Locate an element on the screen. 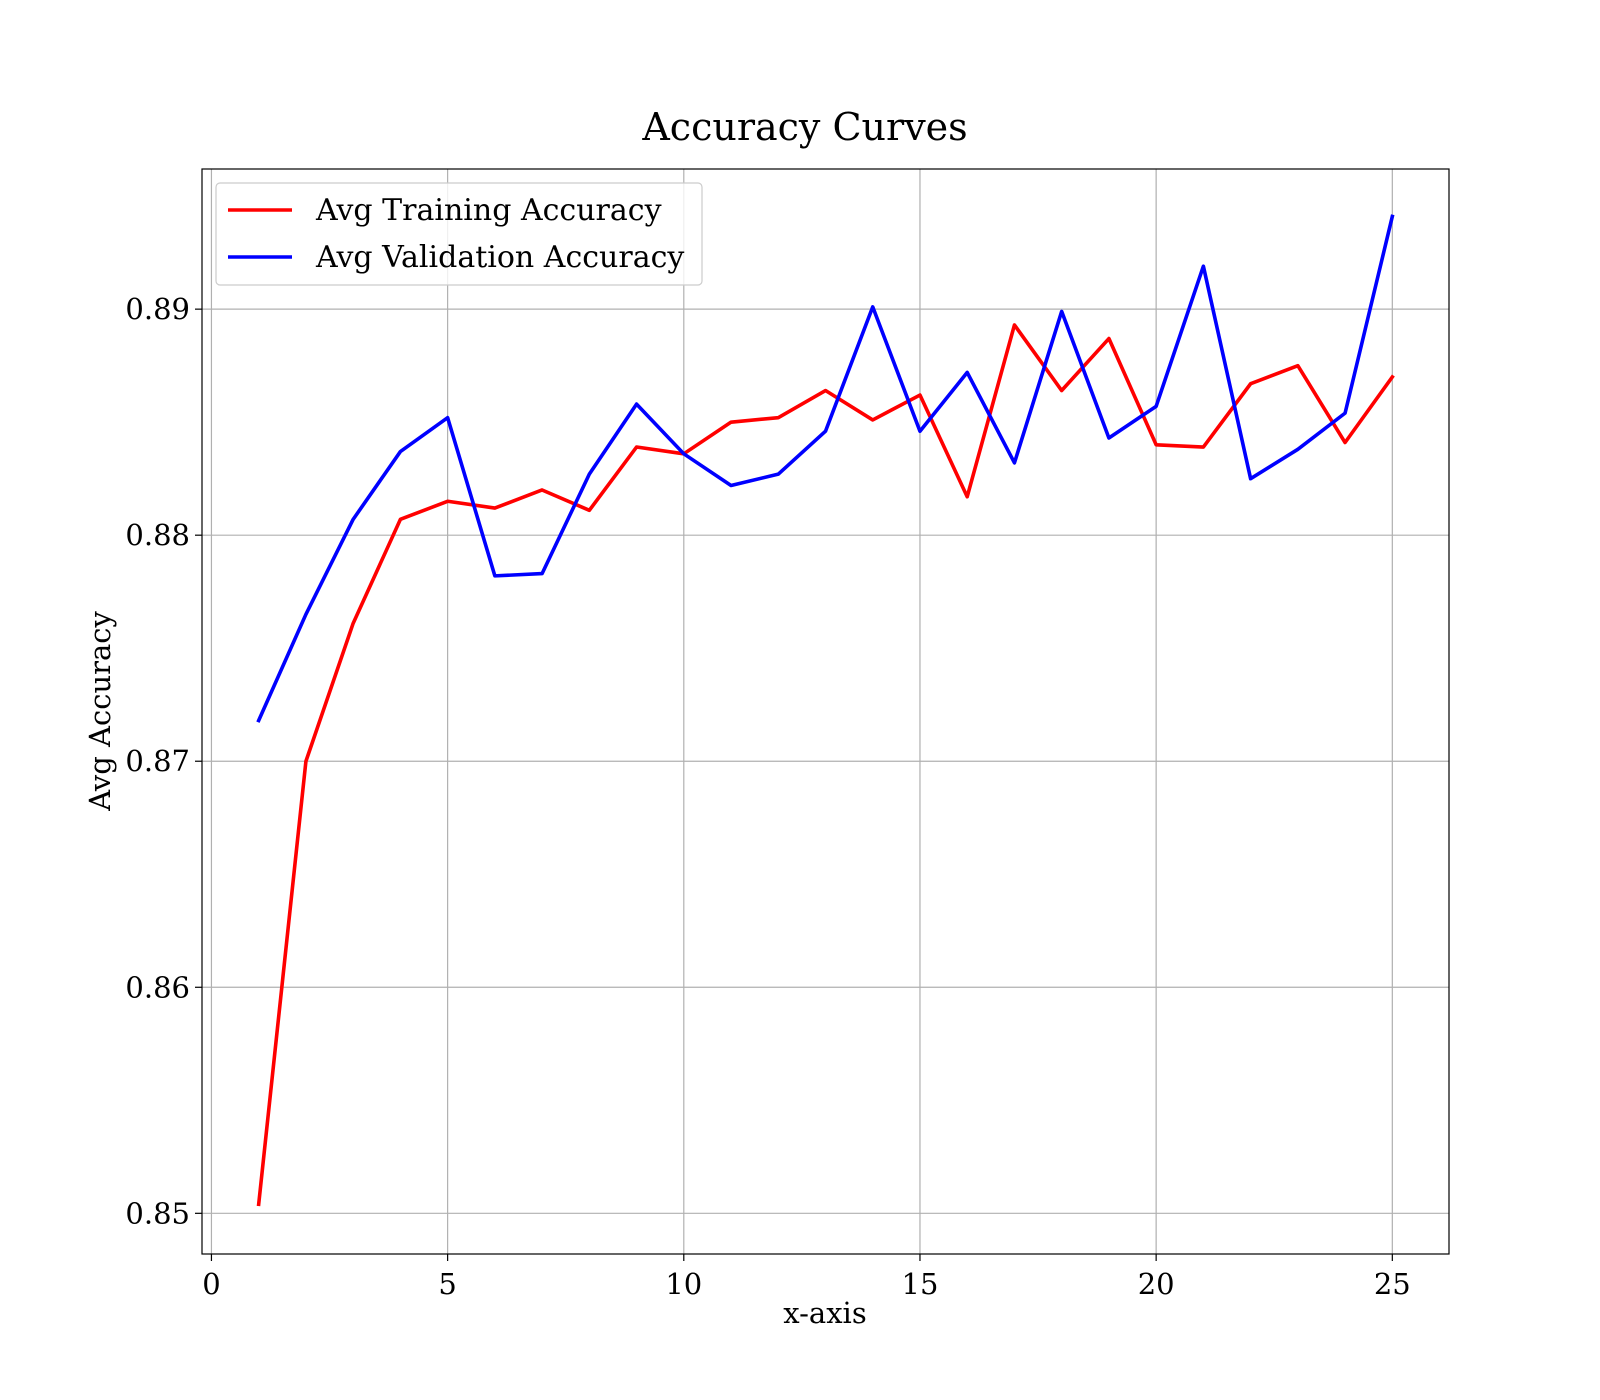  x-tick-label: 5 is located at coordinates (447, 1284).